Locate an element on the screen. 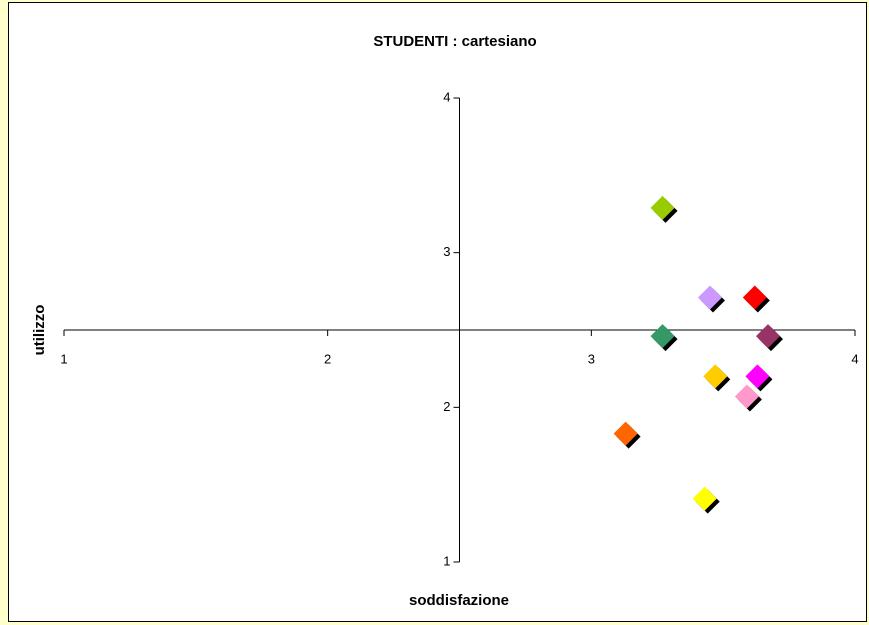 The height and width of the screenshot is (625, 869). x-tick-label: 4 is located at coordinates (854, 358).